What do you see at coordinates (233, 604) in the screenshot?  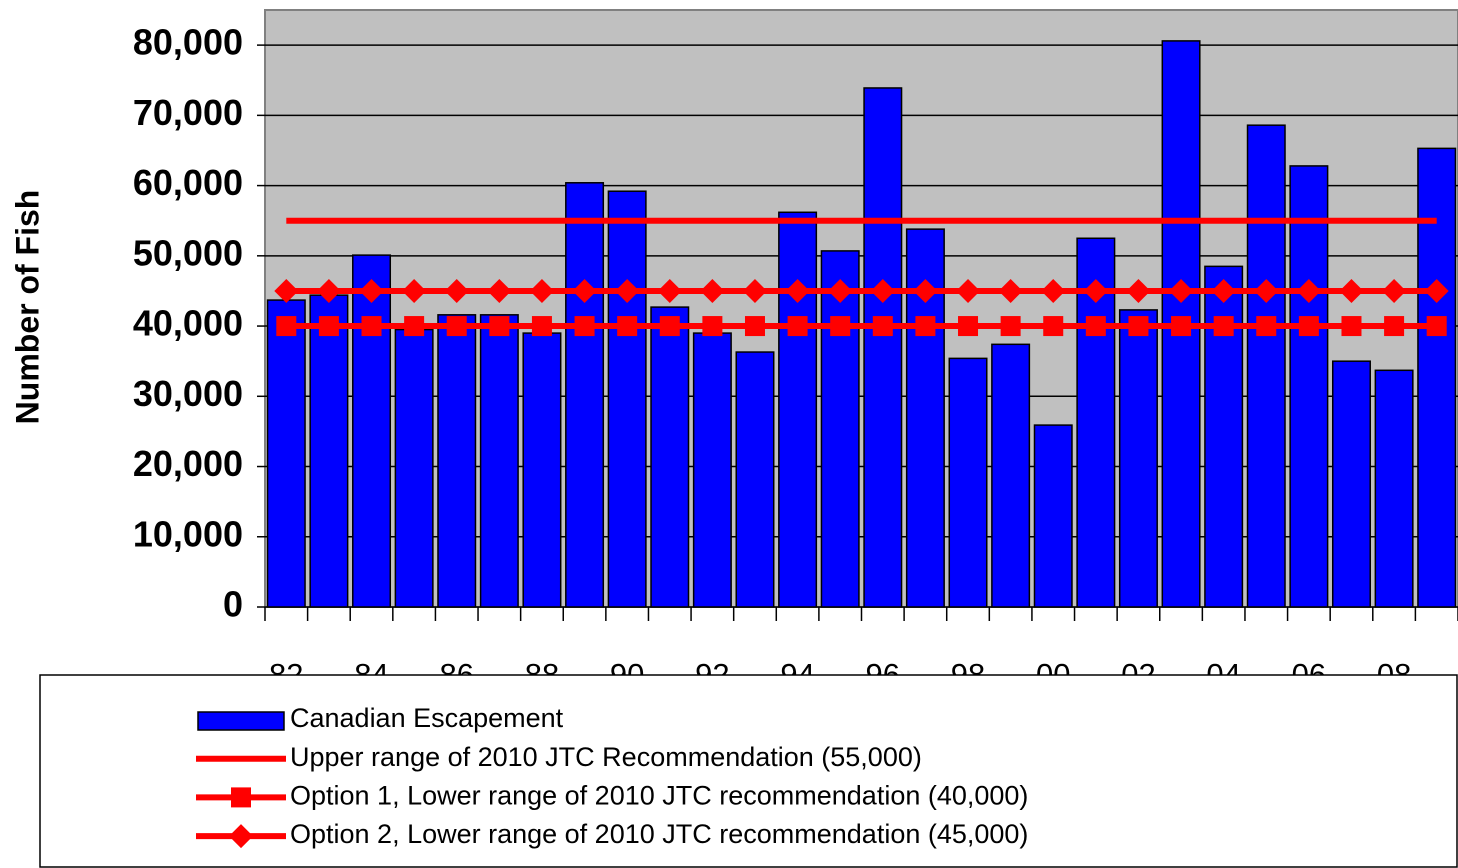 I see `y-tick-label: 0` at bounding box center [233, 604].